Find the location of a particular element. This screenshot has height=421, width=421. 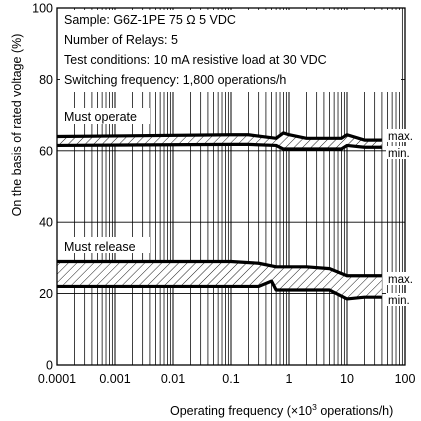

x-axis-title: Operating frequency (×103 operations/h) is located at coordinates (281, 410).